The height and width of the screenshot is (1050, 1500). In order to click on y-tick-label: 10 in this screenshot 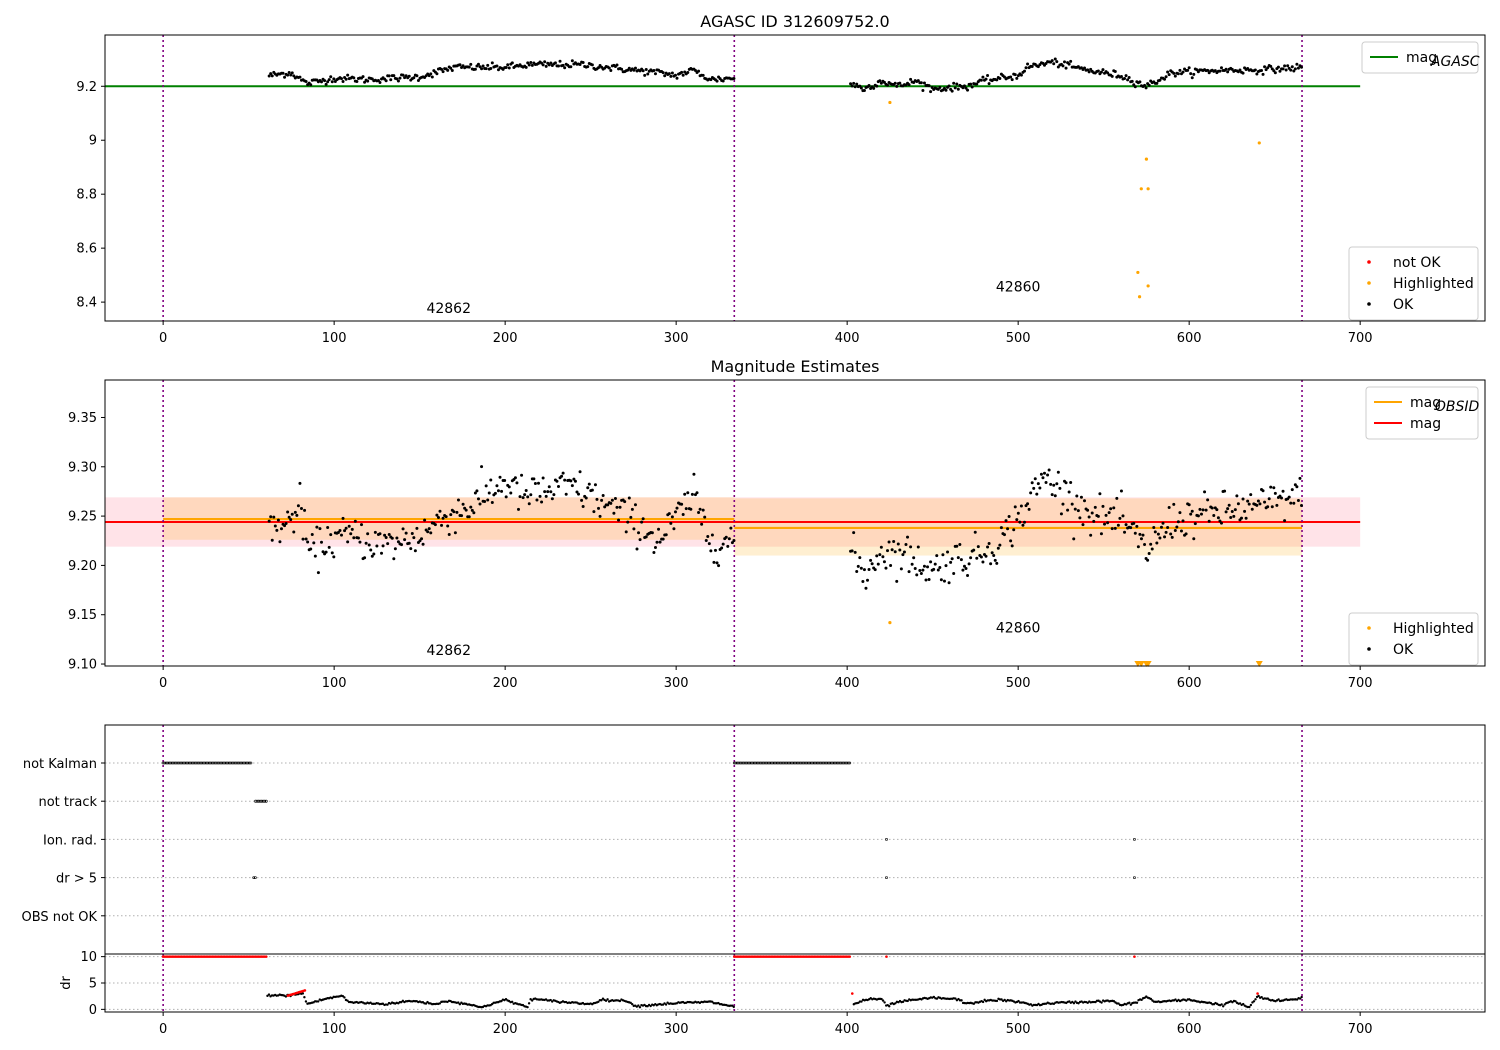, I will do `click(88, 957)`.